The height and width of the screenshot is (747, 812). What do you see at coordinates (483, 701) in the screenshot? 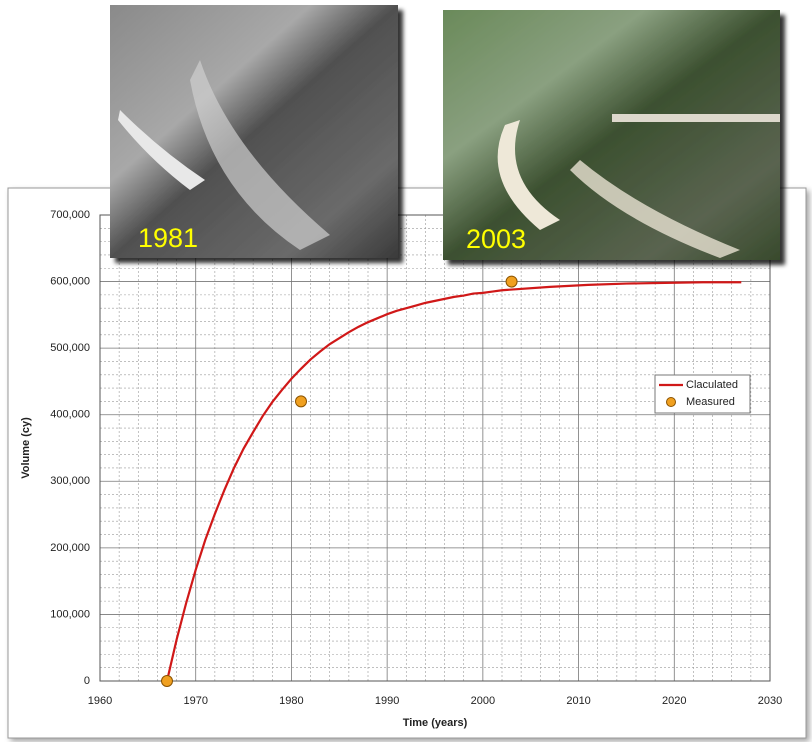
I see `x-tick-label: 2000` at bounding box center [483, 701].